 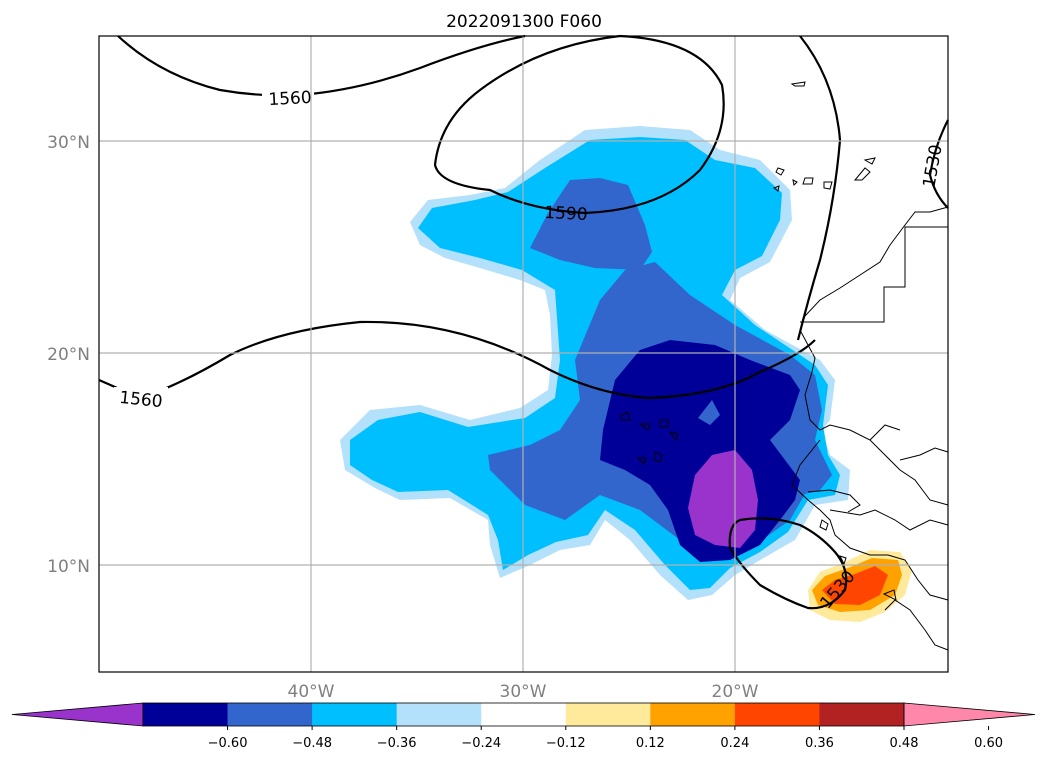 What do you see at coordinates (68, 355) in the screenshot?
I see `lat-label-20n: 20°N` at bounding box center [68, 355].